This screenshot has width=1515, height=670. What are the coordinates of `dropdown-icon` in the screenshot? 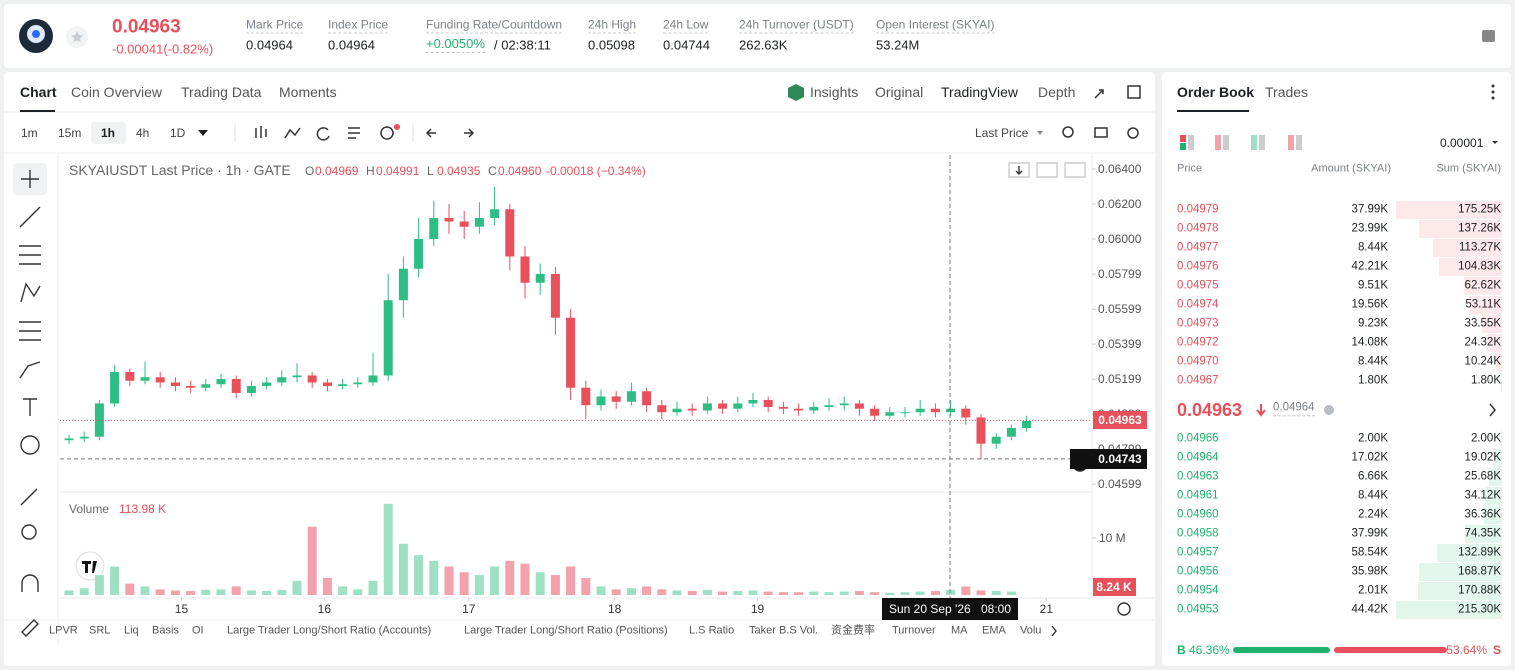 It's located at (203, 133).